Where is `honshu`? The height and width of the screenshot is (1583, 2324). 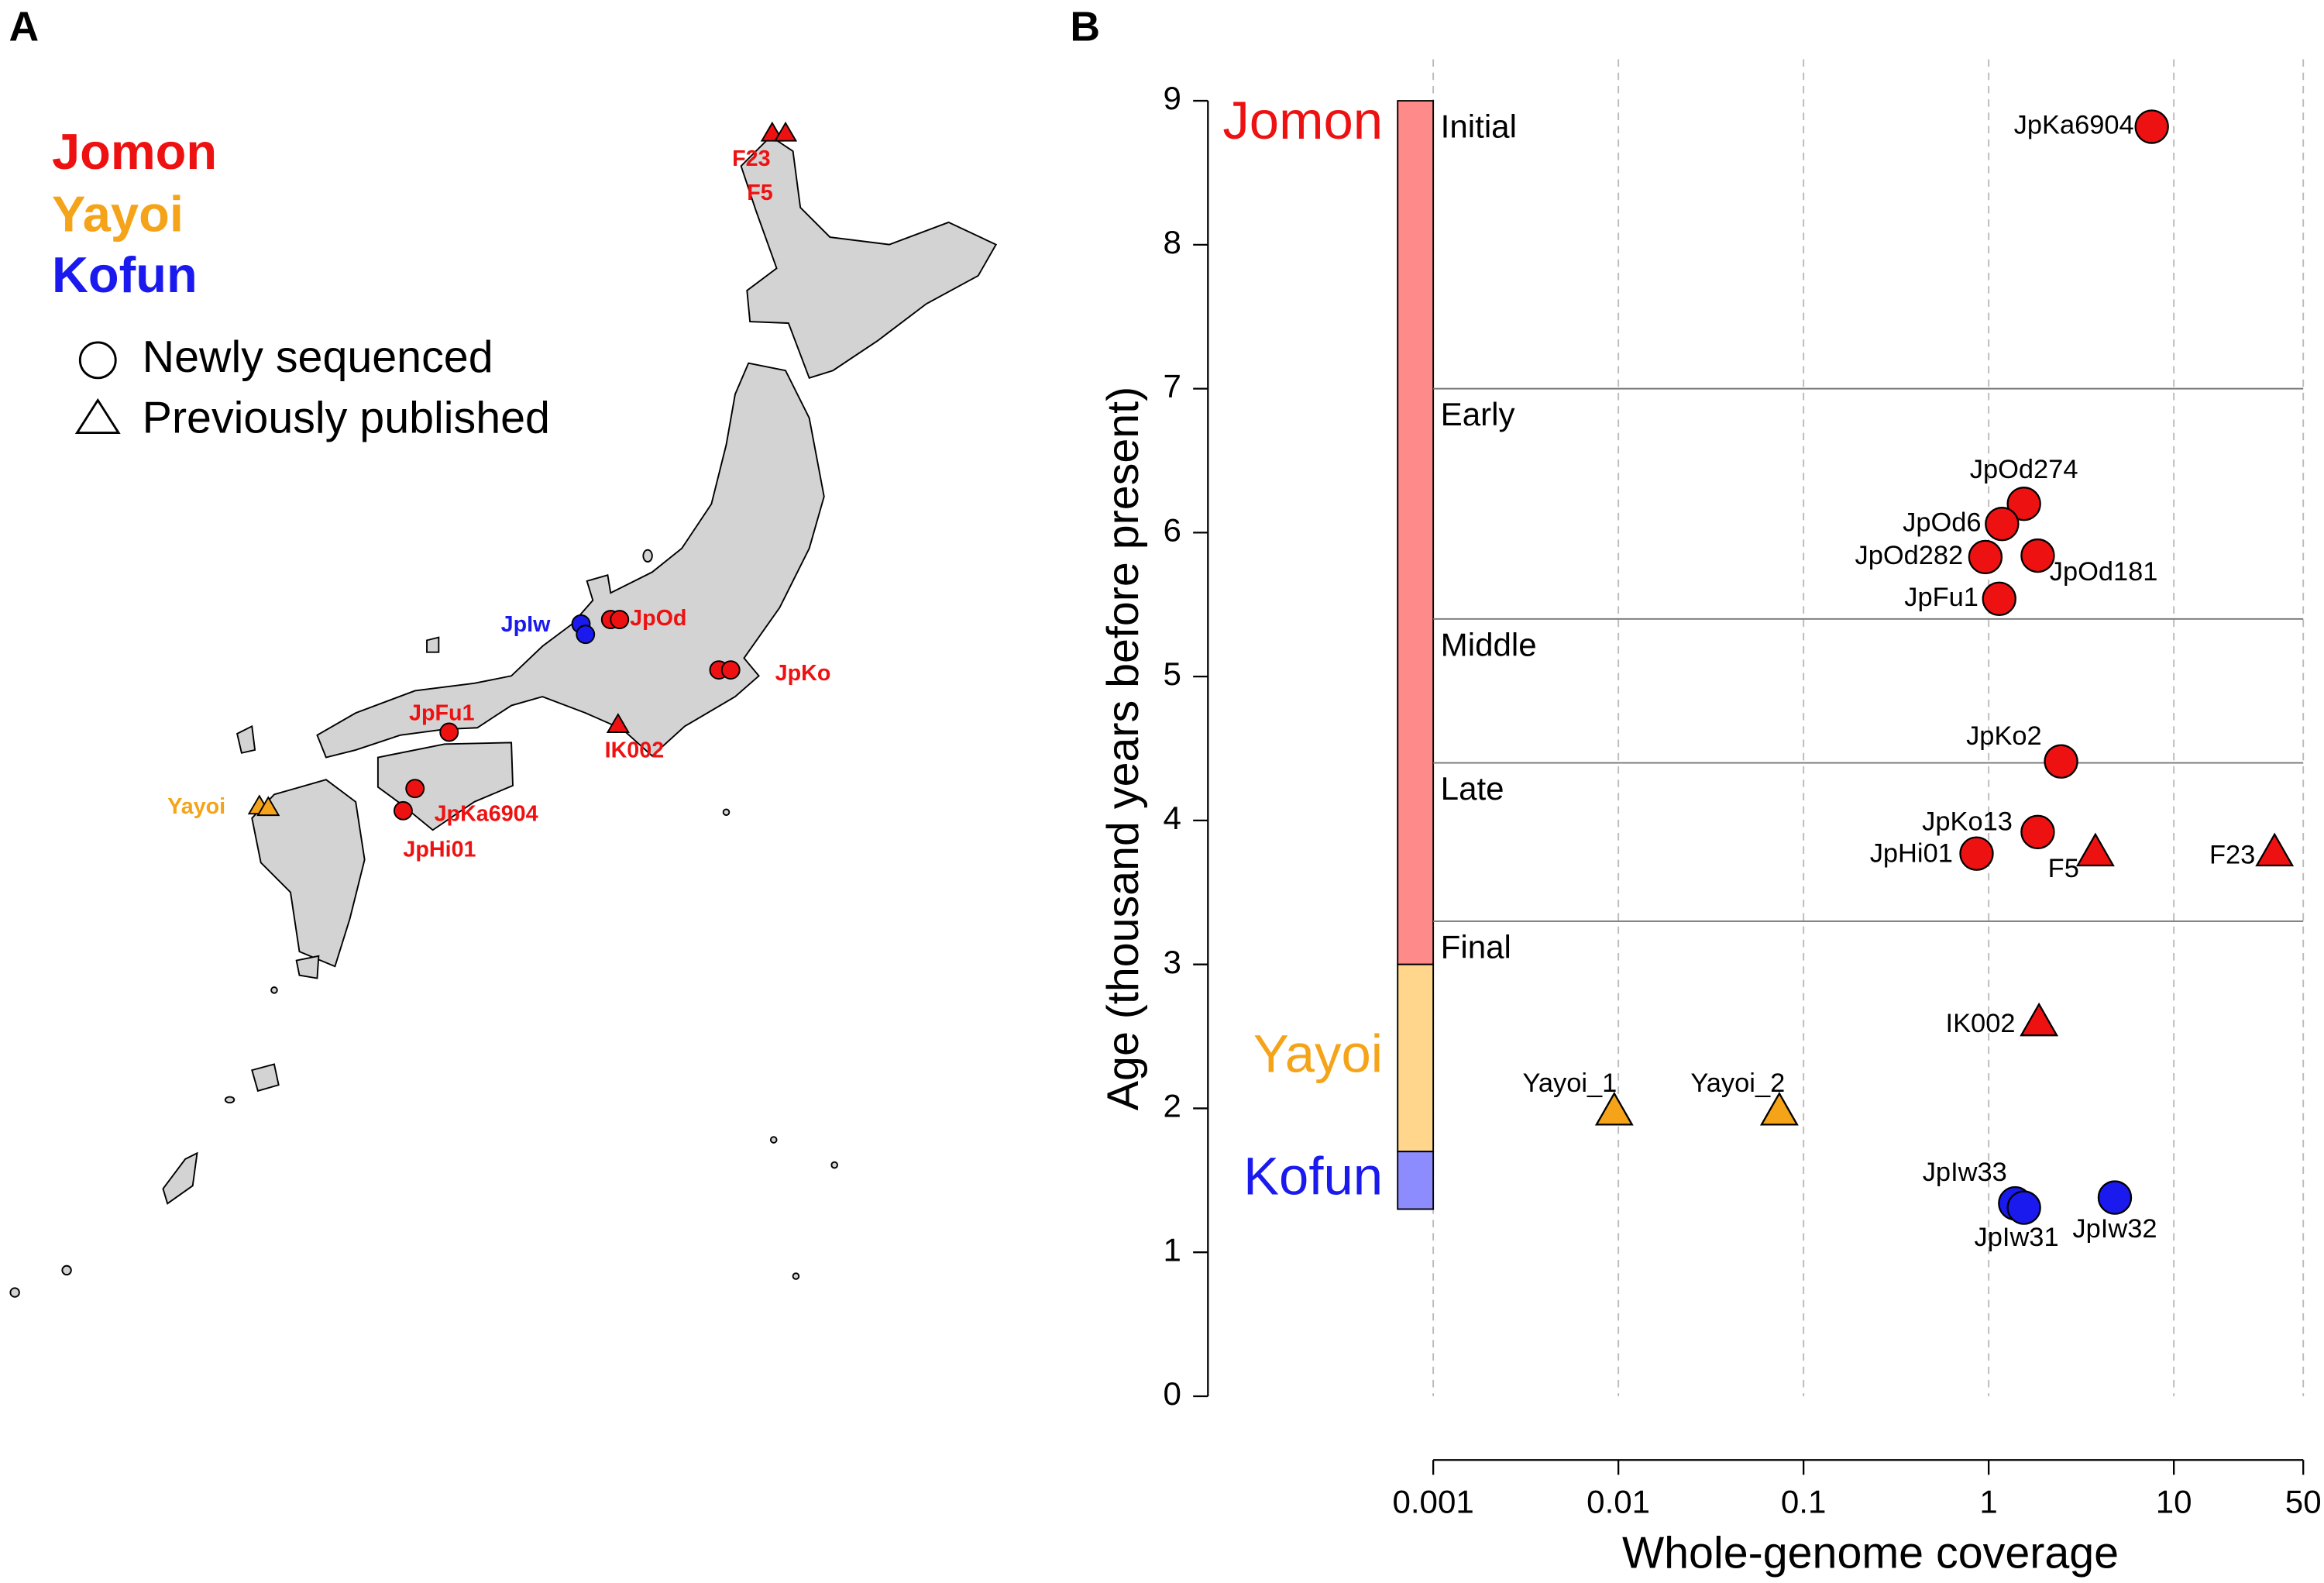 honshu is located at coordinates (570, 560).